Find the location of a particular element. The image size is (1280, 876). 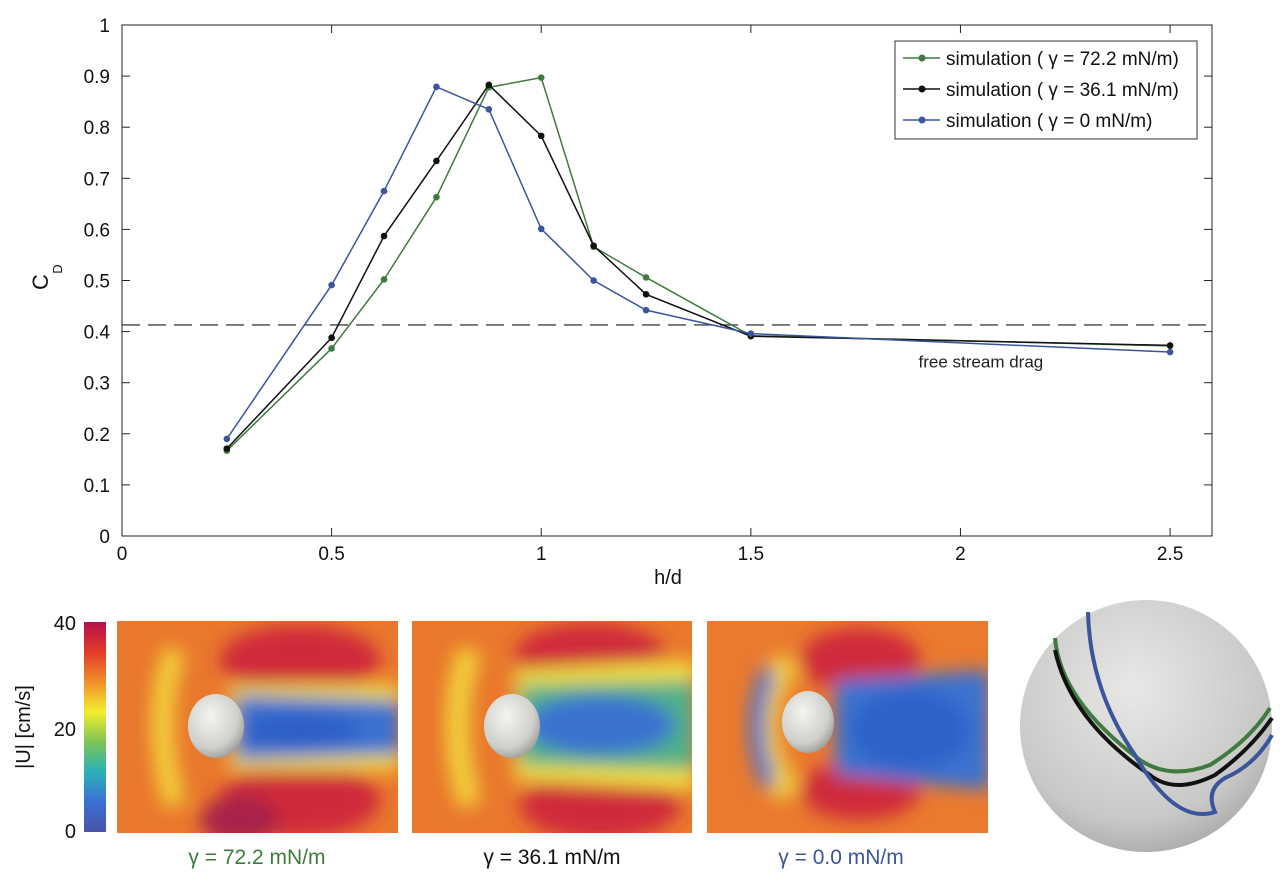

x-tick-label: 1.5 is located at coordinates (751, 554).